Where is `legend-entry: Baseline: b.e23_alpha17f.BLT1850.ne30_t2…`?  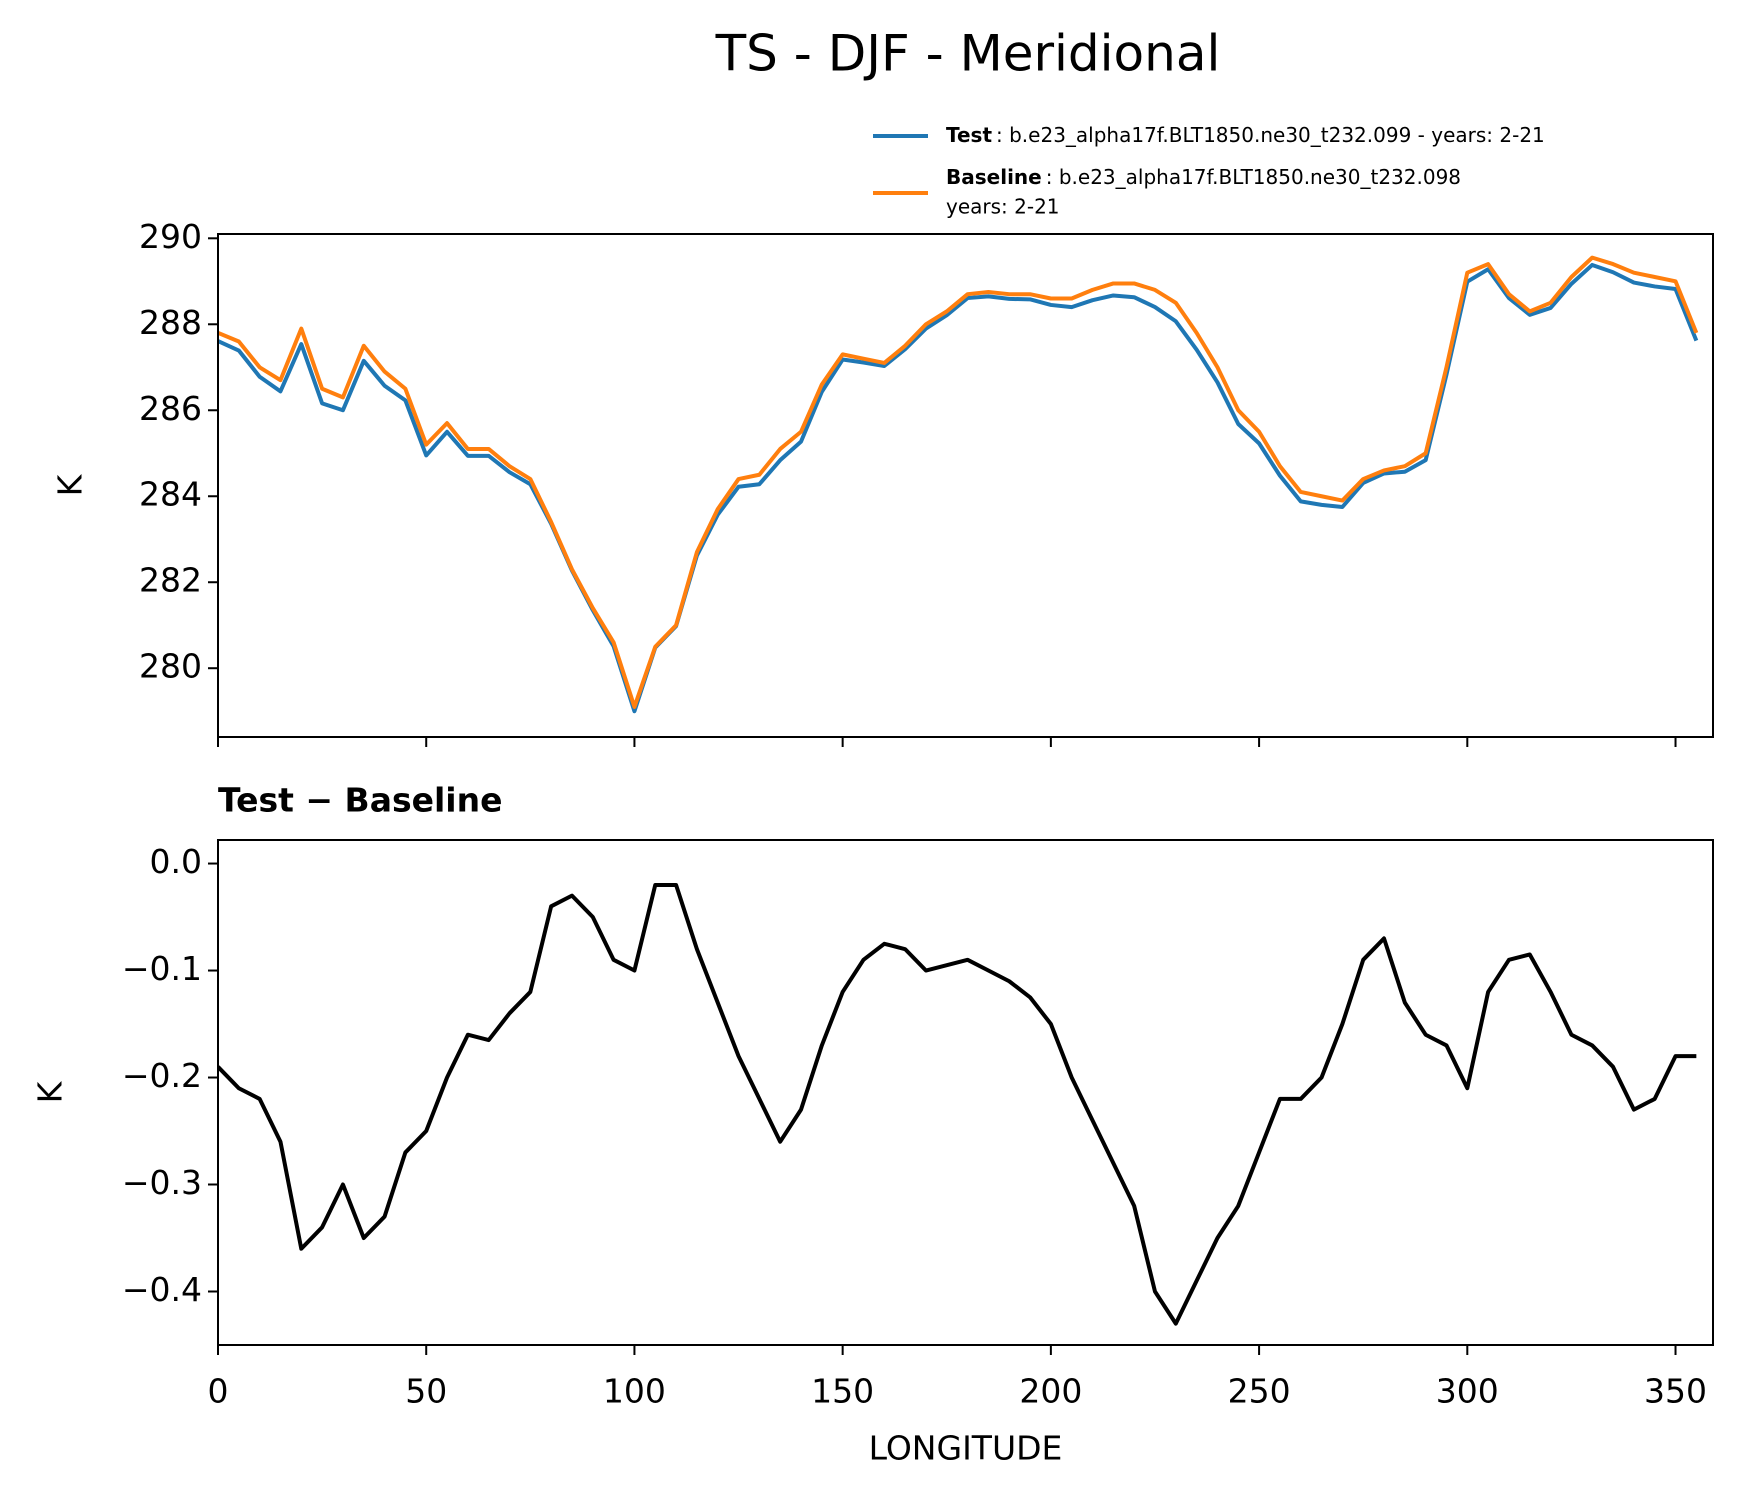
legend-entry: Baseline: b.e23_alpha17f.BLT1850.ne30_t2… is located at coordinates (1203, 177).